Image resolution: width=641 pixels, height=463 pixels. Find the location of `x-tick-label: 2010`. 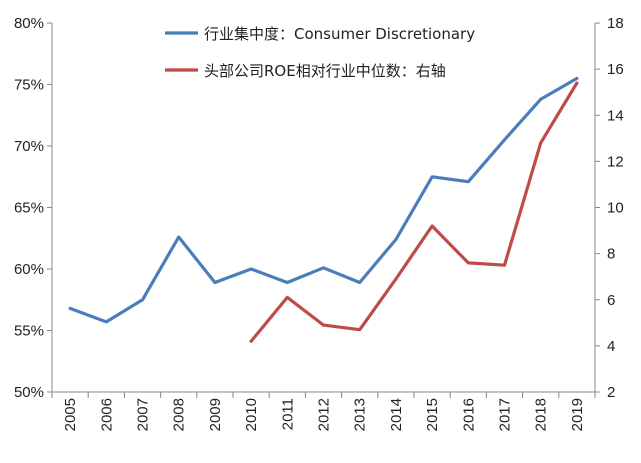

x-tick-label: 2010 is located at coordinates (251, 414).